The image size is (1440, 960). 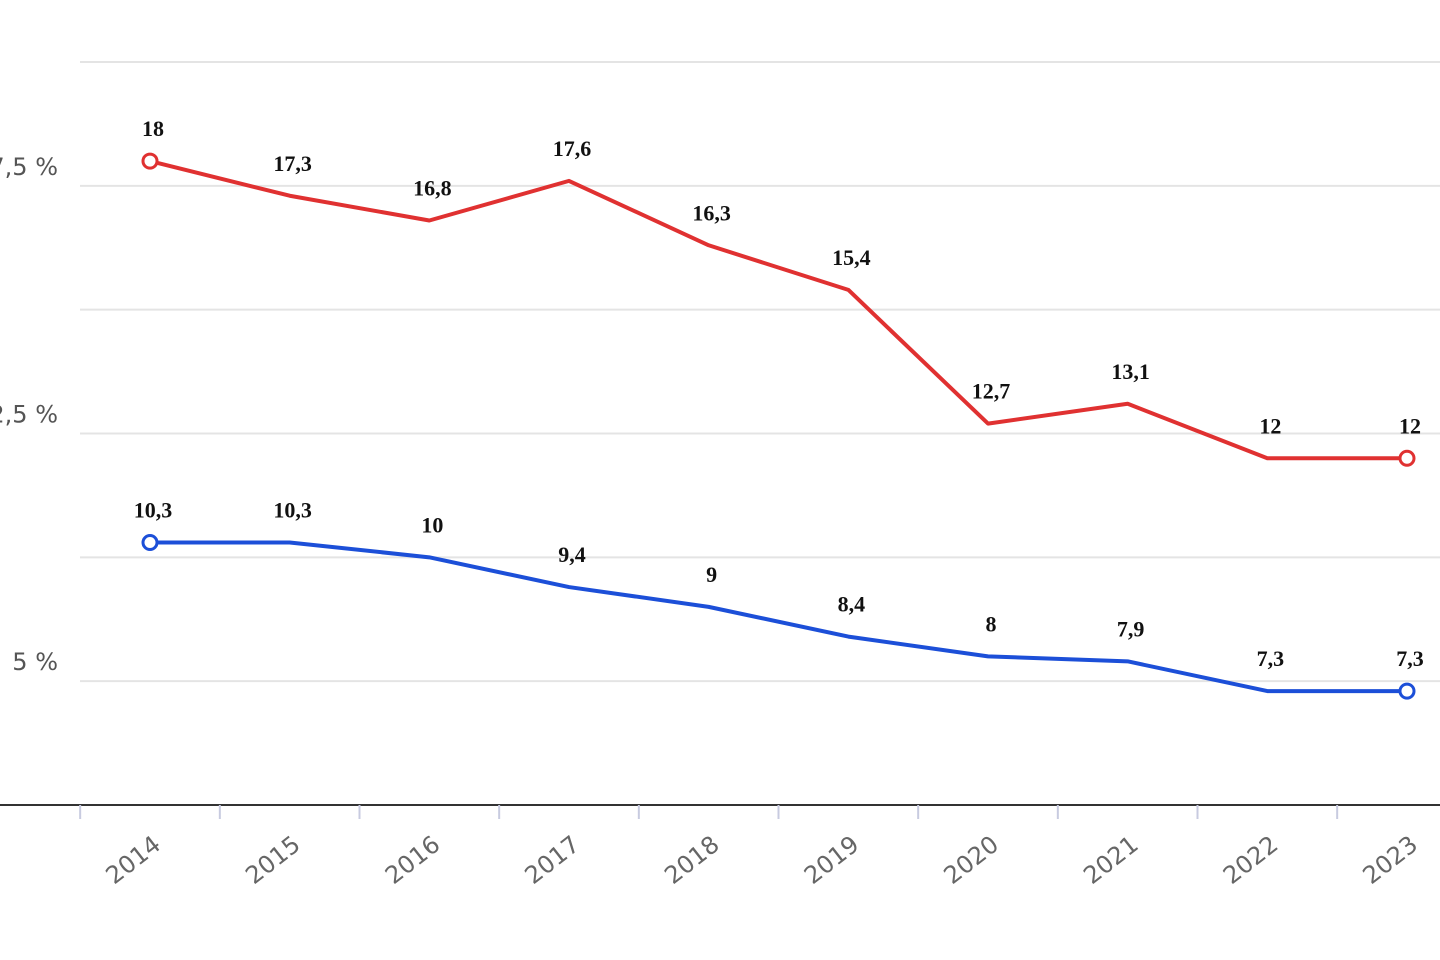 I want to click on data-label: 7,9, so click(x=1131, y=628).